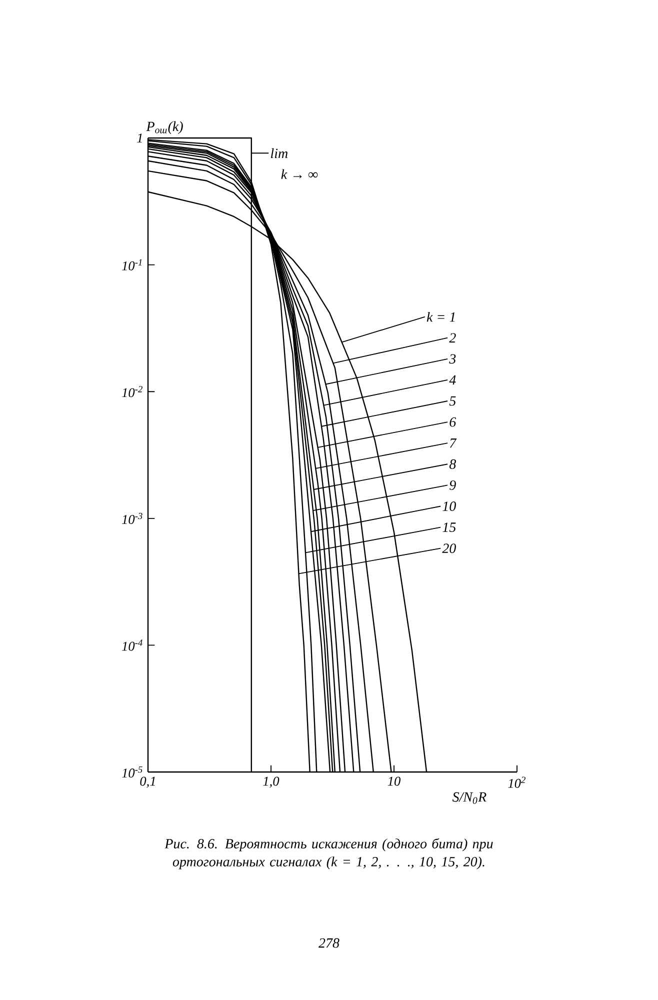 The width and height of the screenshot is (658, 1000). Describe the element at coordinates (132, 264) in the screenshot. I see `y-tick-label: 10$^{-1}$` at that location.